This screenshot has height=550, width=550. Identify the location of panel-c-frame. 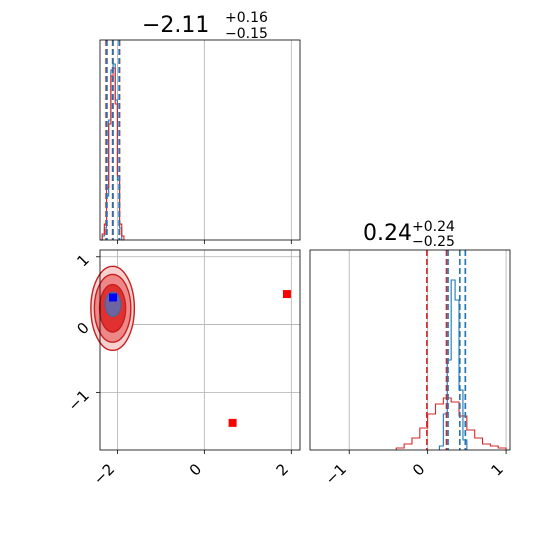
(410, 350).